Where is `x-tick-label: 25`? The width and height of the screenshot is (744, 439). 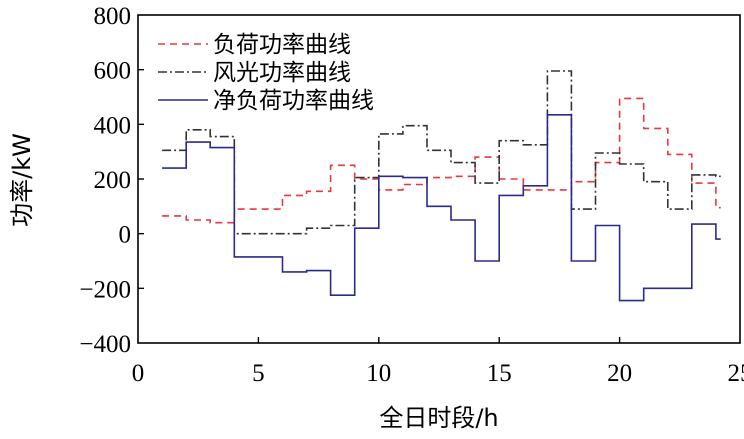 x-tick-label: 25 is located at coordinates (736, 373).